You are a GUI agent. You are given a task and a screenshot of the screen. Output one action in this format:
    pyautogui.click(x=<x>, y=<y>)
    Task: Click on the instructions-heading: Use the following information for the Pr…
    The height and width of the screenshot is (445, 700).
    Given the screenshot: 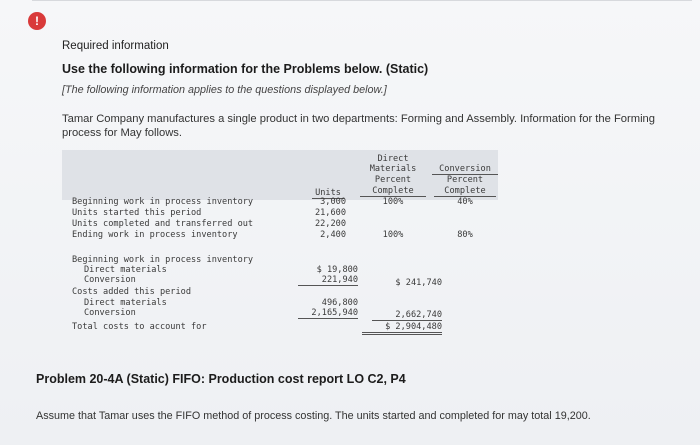 What is the action you would take?
    pyautogui.click(x=245, y=69)
    